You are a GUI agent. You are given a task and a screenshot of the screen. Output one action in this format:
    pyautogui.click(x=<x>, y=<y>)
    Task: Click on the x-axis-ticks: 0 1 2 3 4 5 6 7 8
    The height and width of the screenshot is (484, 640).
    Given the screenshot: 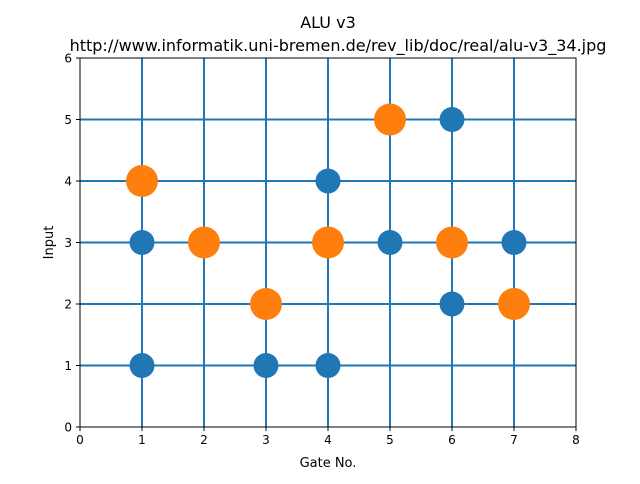 What is the action you would take?
    pyautogui.click(x=328, y=437)
    